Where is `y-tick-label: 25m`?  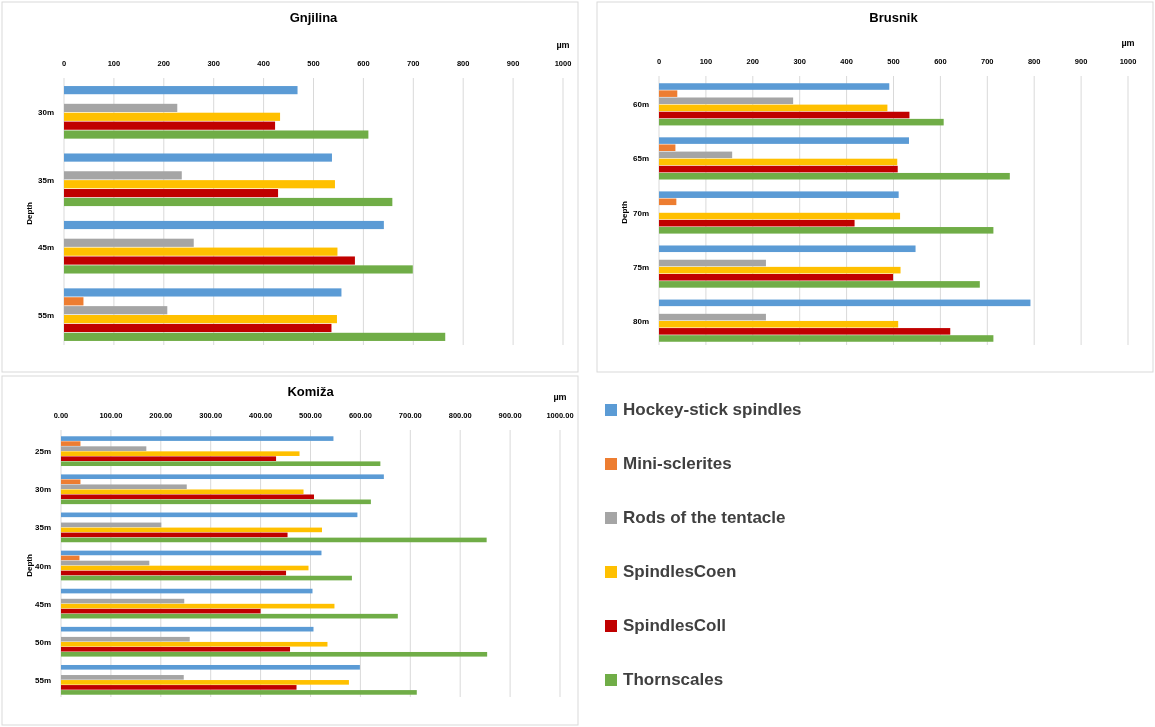
y-tick-label: 25m is located at coordinates (42, 452).